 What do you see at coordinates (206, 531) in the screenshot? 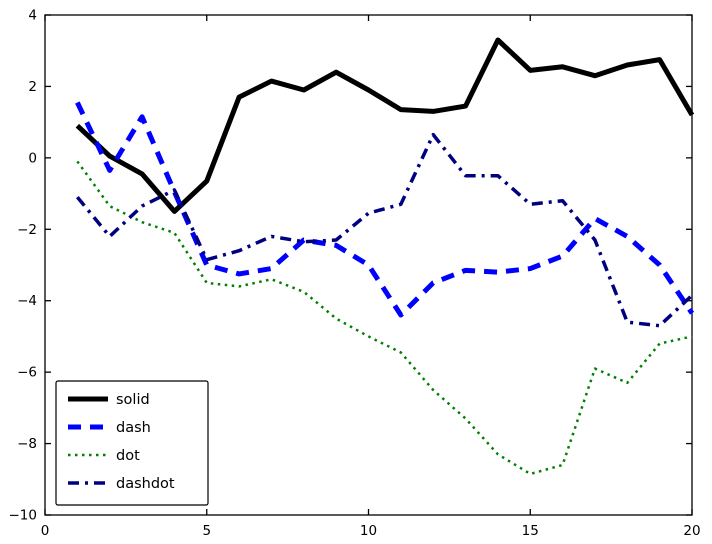
I see `x-tick-label: 5` at bounding box center [206, 531].